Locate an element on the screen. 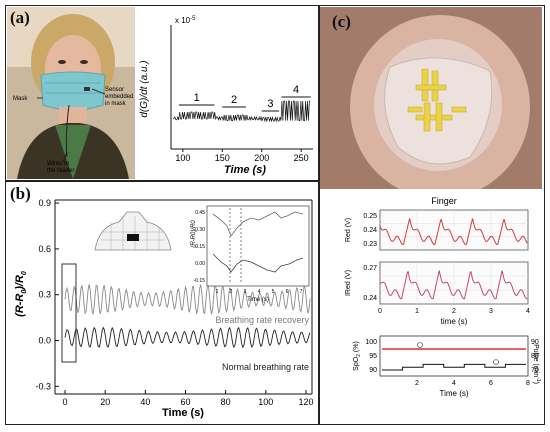 The image size is (550, 432). c-spo2-xtick-label: 2 is located at coordinates (417, 383).